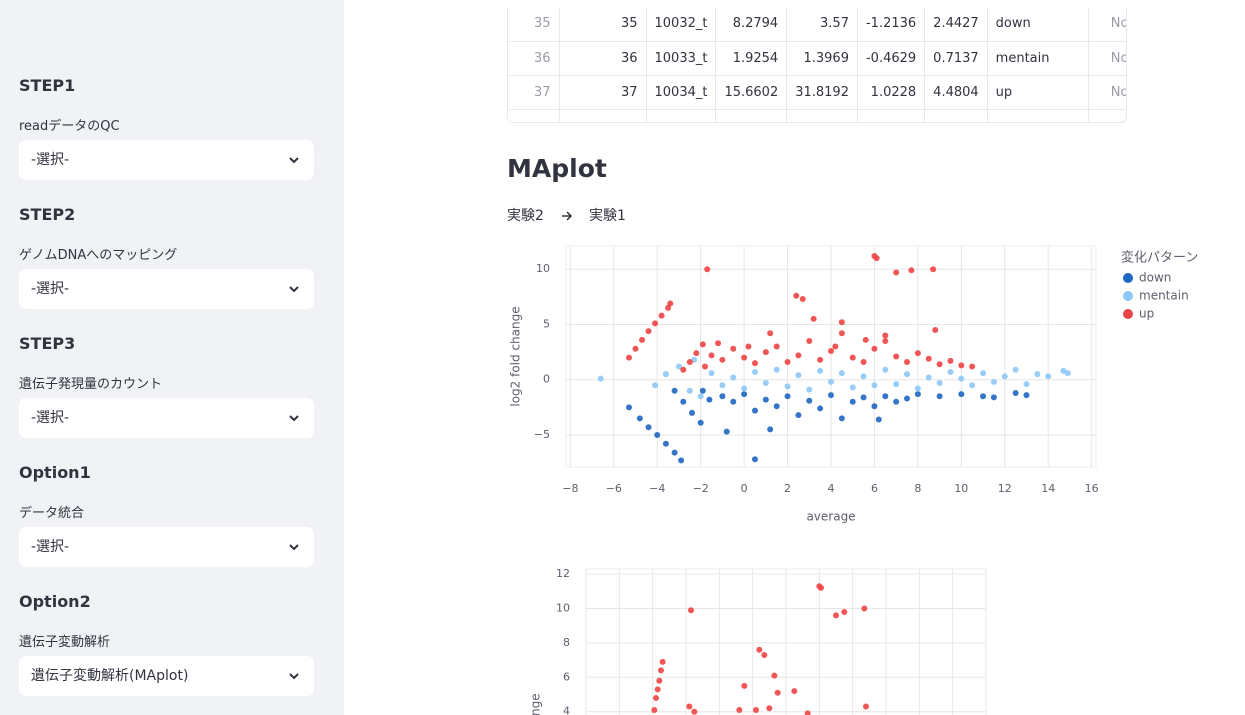 The width and height of the screenshot is (1245, 715). What do you see at coordinates (546, 323) in the screenshot?
I see `y-tick-label: 5` at bounding box center [546, 323].